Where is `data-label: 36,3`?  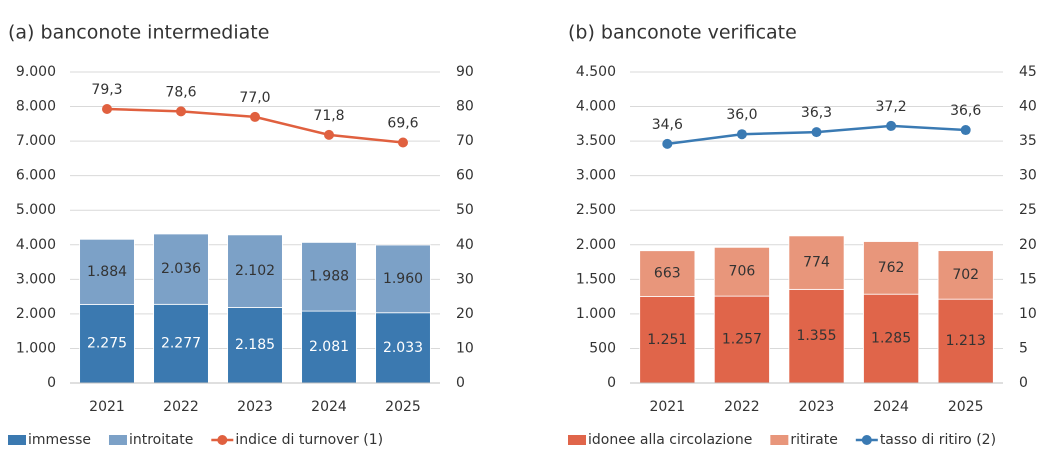 data-label: 36,3 is located at coordinates (816, 113).